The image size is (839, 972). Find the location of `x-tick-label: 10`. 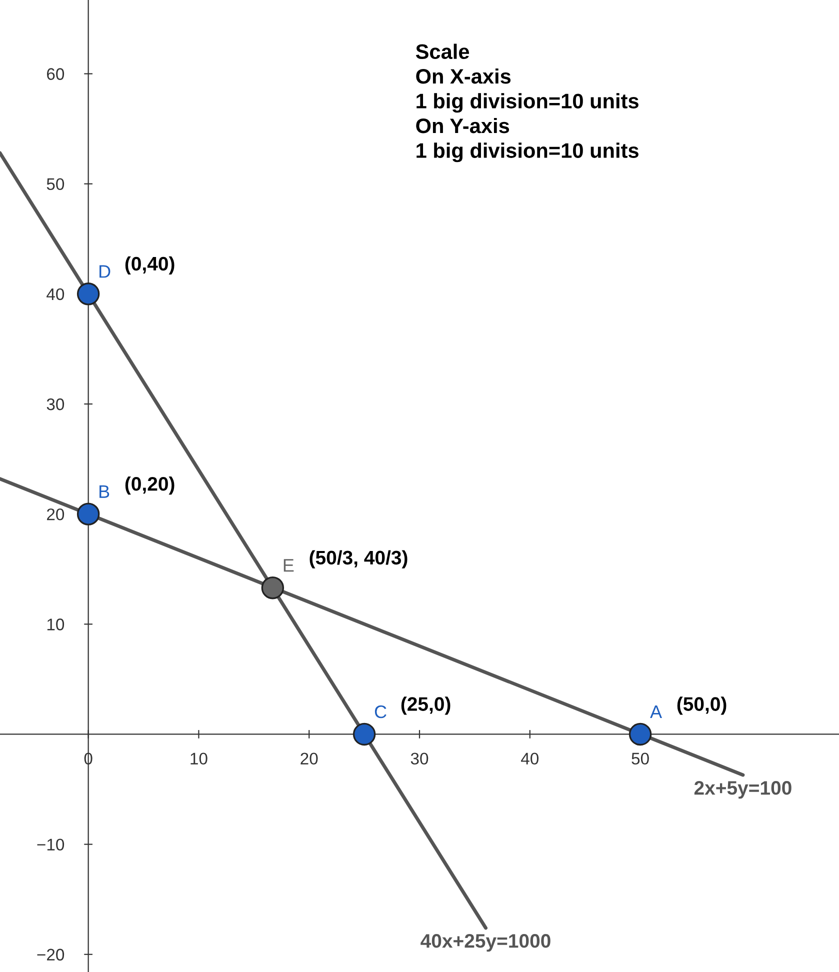

x-tick-label: 10 is located at coordinates (199, 758).